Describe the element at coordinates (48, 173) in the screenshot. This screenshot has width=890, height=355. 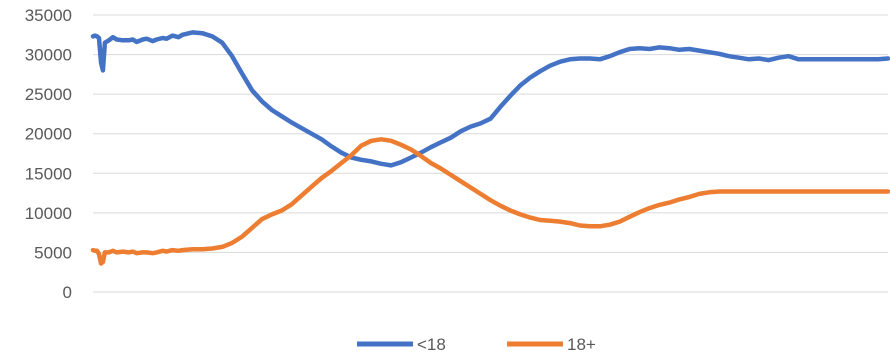
I see `y-tick-label: 15000` at that location.